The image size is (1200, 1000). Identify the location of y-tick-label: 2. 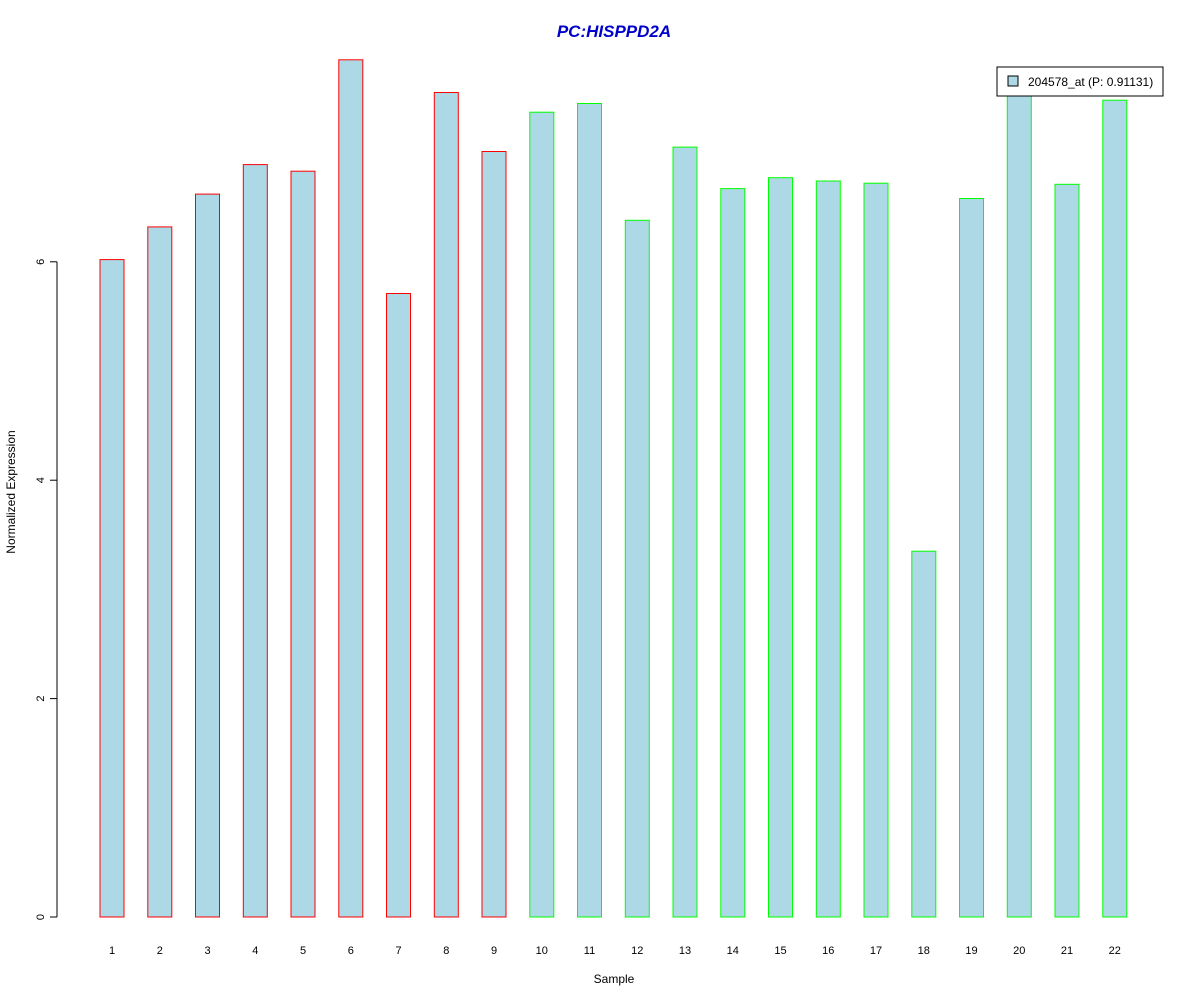
(41, 699).